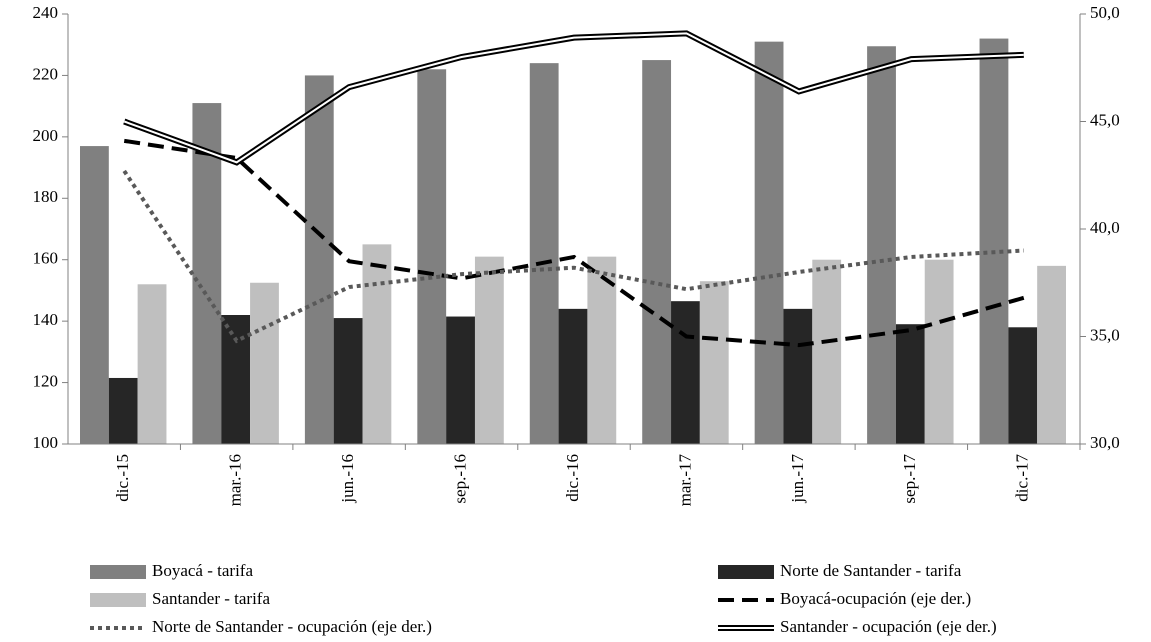  Describe the element at coordinates (888, 626) in the screenshot. I see `legend-label: Santander - ocupación (eje der.)` at that location.